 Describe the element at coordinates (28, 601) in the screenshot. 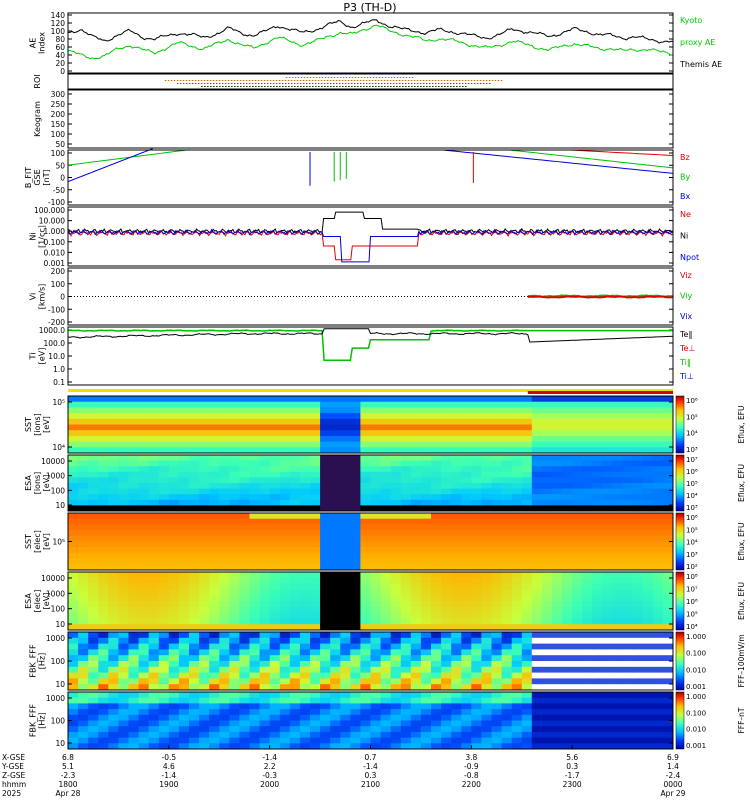

I see `y-axis-label-line: ESA` at that location.